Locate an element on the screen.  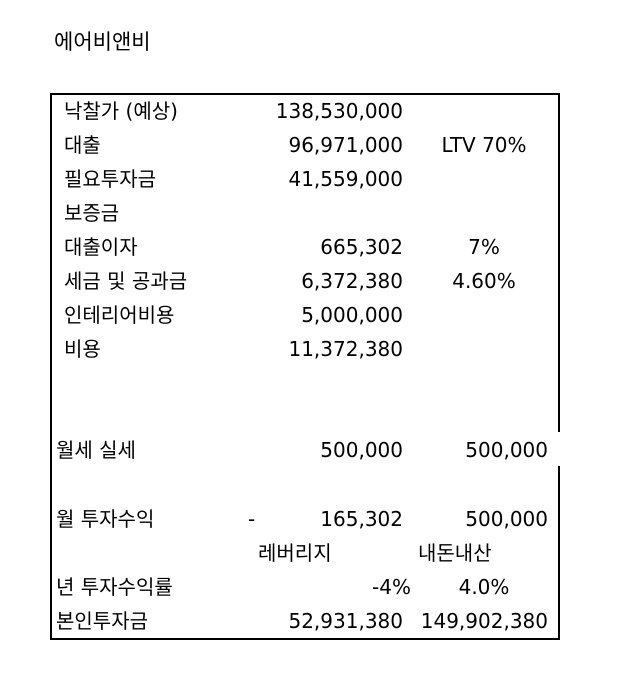
leverage-header: 레버리지 is located at coordinates (295, 553).